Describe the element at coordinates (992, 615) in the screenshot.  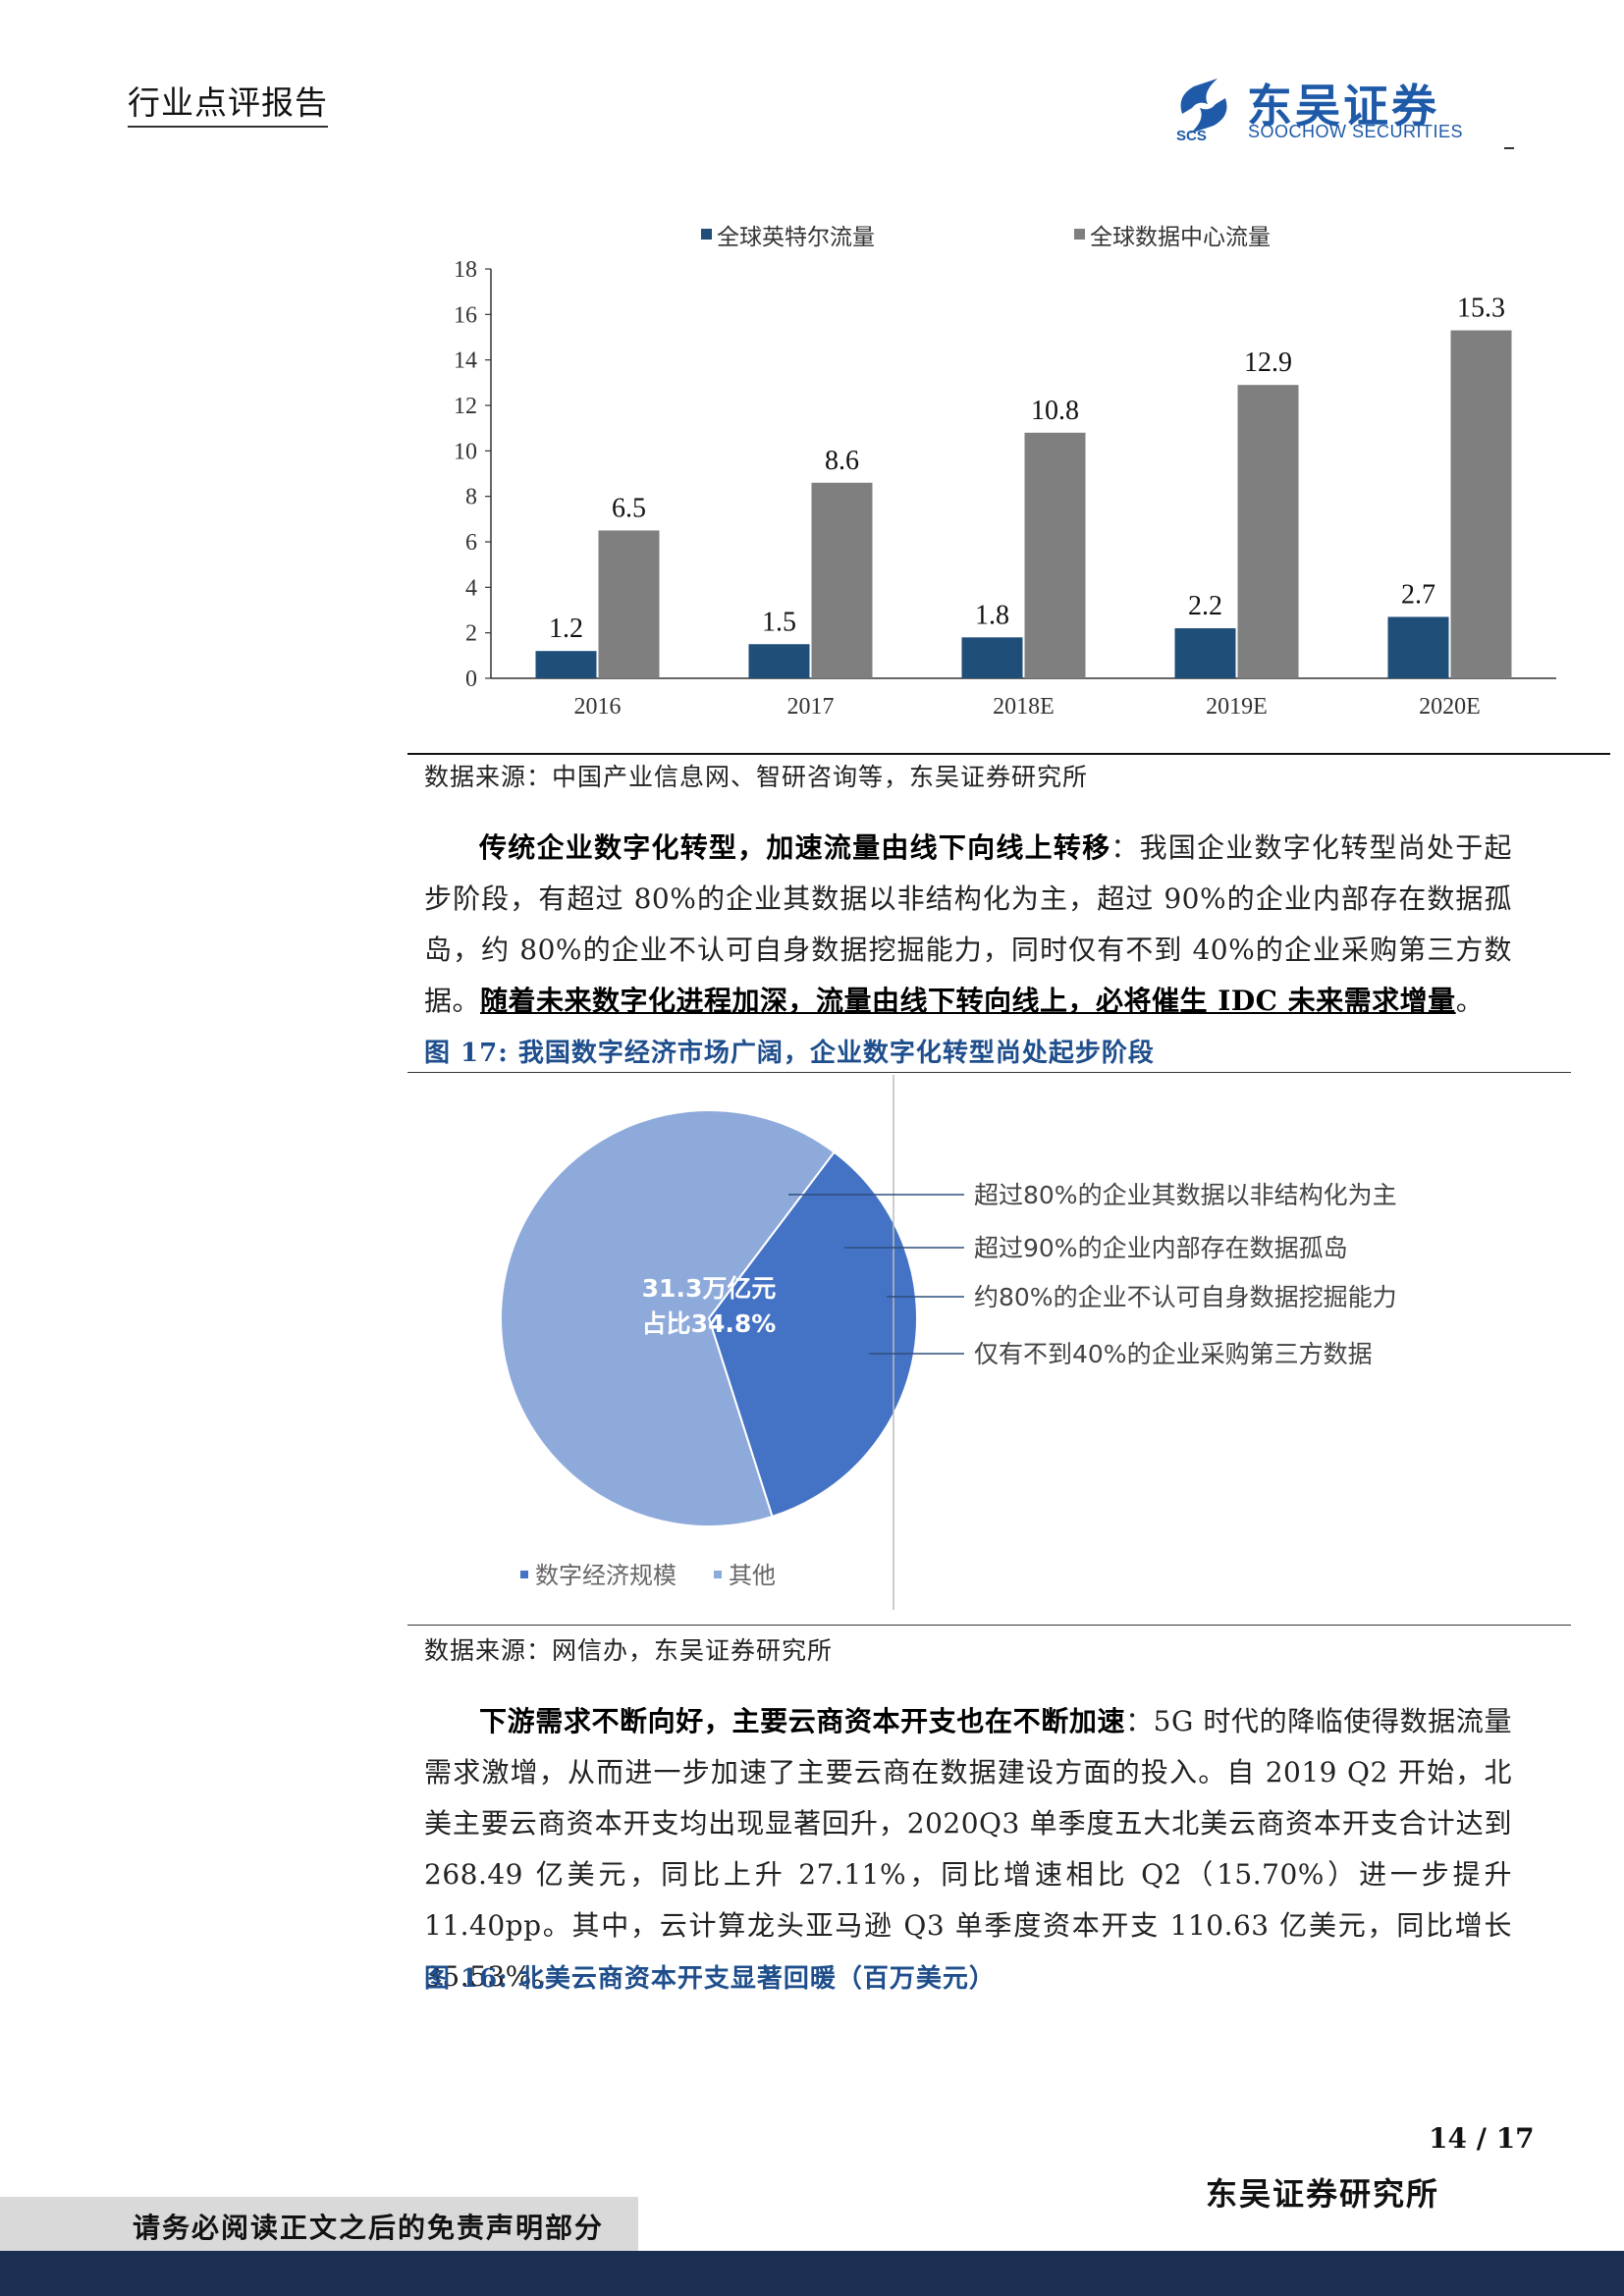
I see `data-label-0-2: 1.8` at that location.